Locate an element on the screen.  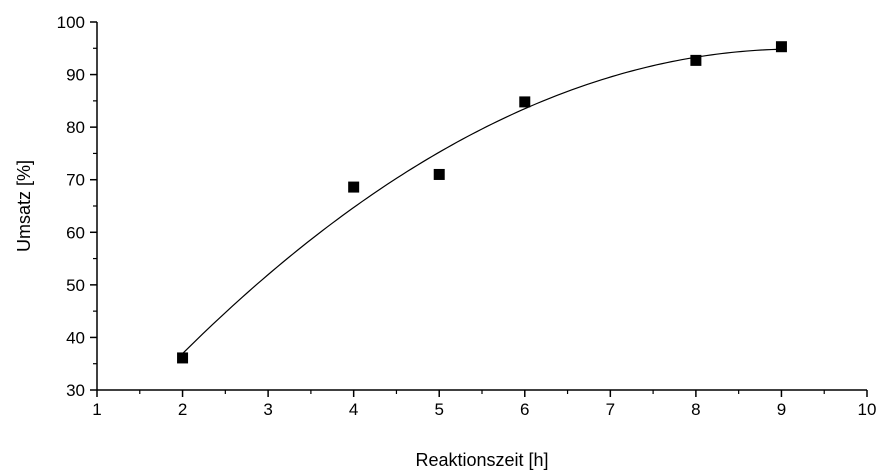
y-tick-label: 100 is located at coordinates (71, 22).